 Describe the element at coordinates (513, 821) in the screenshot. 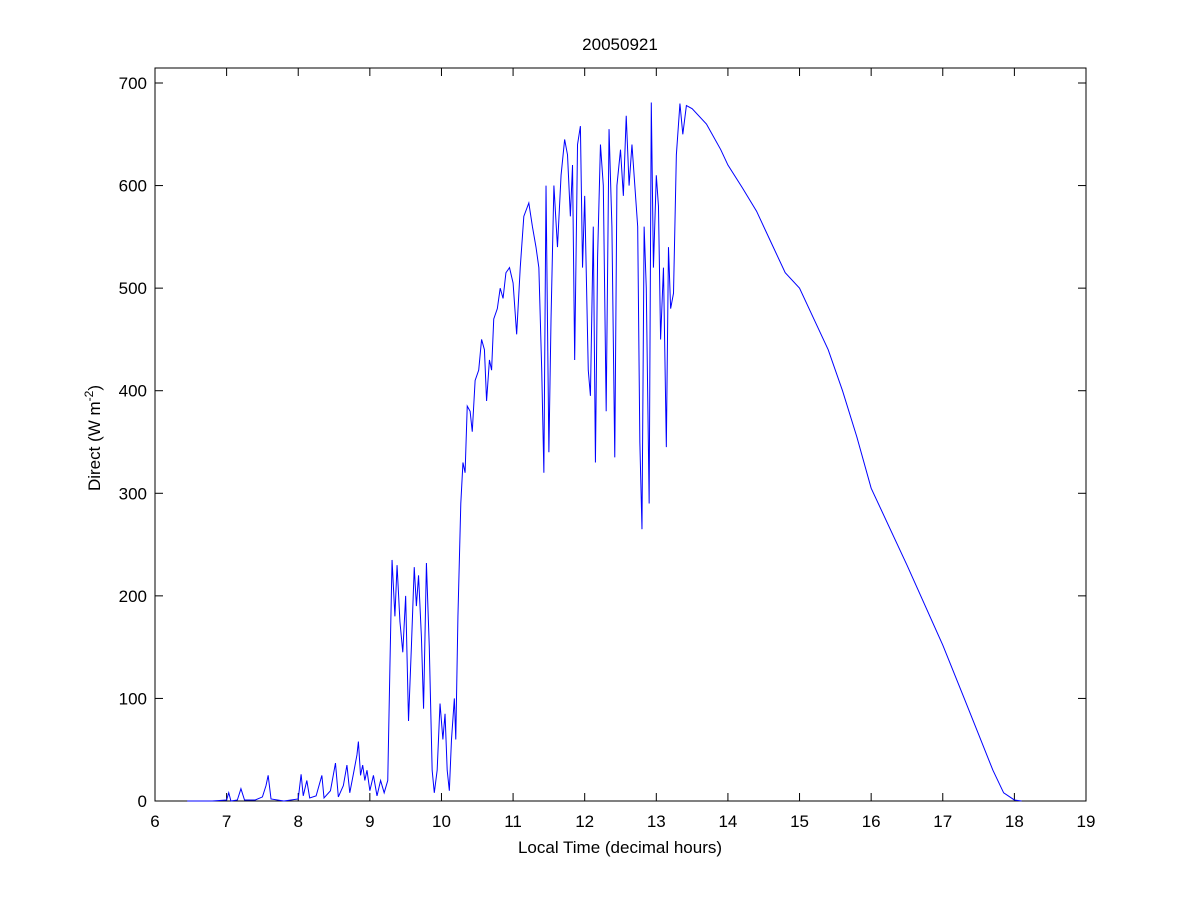

I see `x-tick-label: 11` at that location.